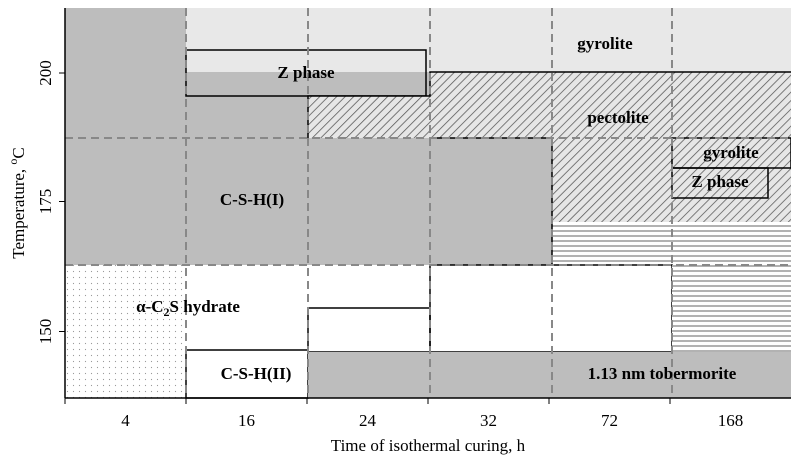 The width and height of the screenshot is (791, 464). I want to click on x-axis-title: Time of isothermal curing, h, so click(428, 445).